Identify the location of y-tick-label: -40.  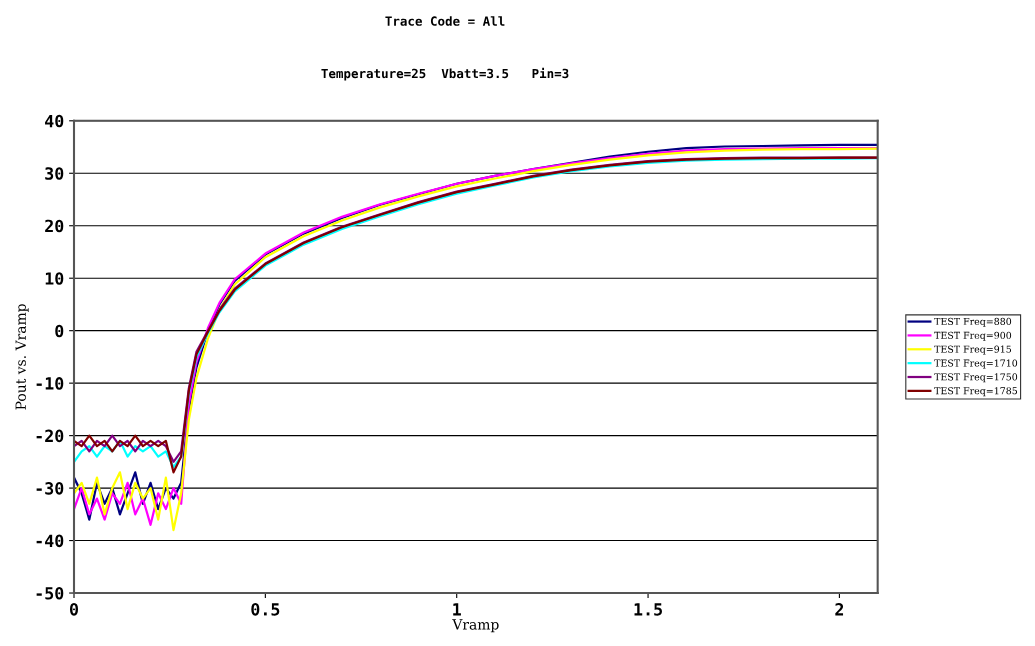
(50, 541).